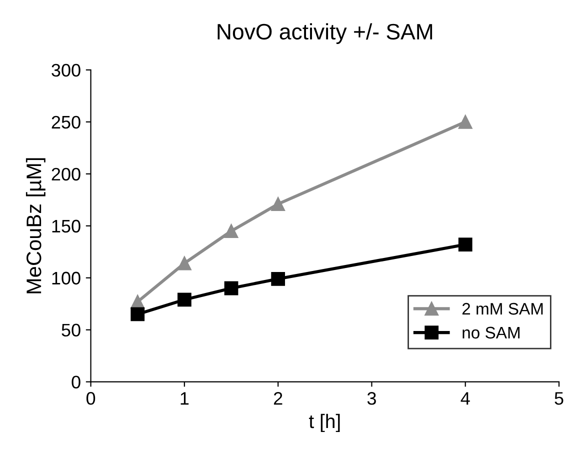  Describe the element at coordinates (66, 278) in the screenshot. I see `y-tick-label: 100` at that location.